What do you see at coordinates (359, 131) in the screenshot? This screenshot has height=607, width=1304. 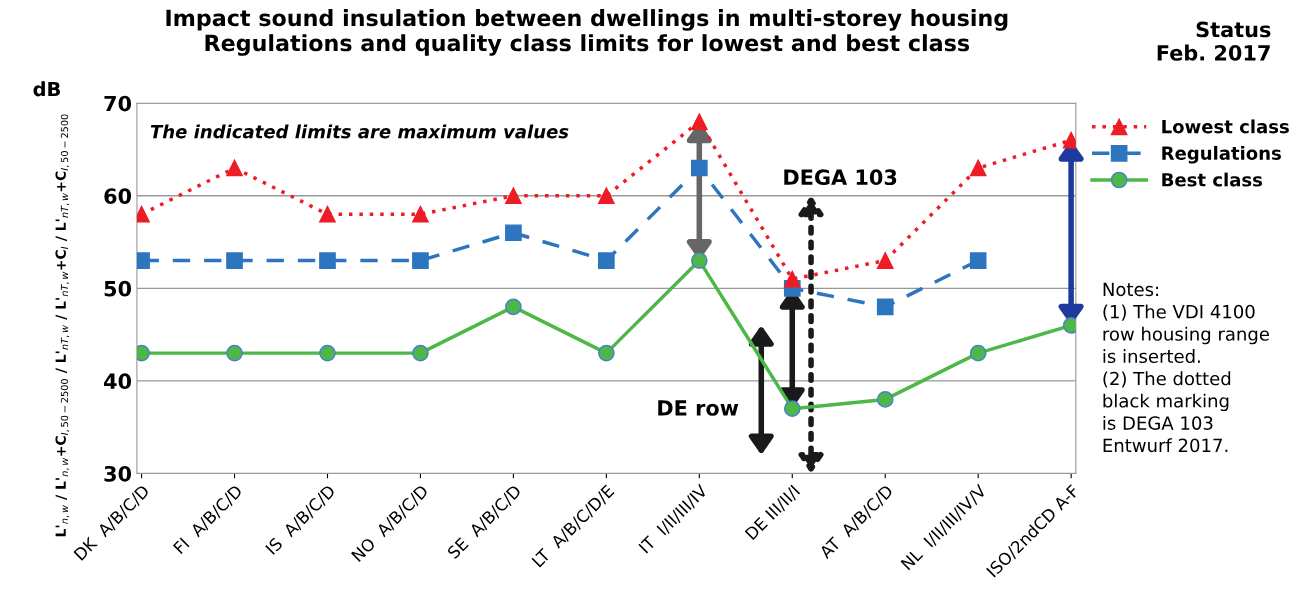 I see `annotation: The indicated limits are maximum values` at bounding box center [359, 131].